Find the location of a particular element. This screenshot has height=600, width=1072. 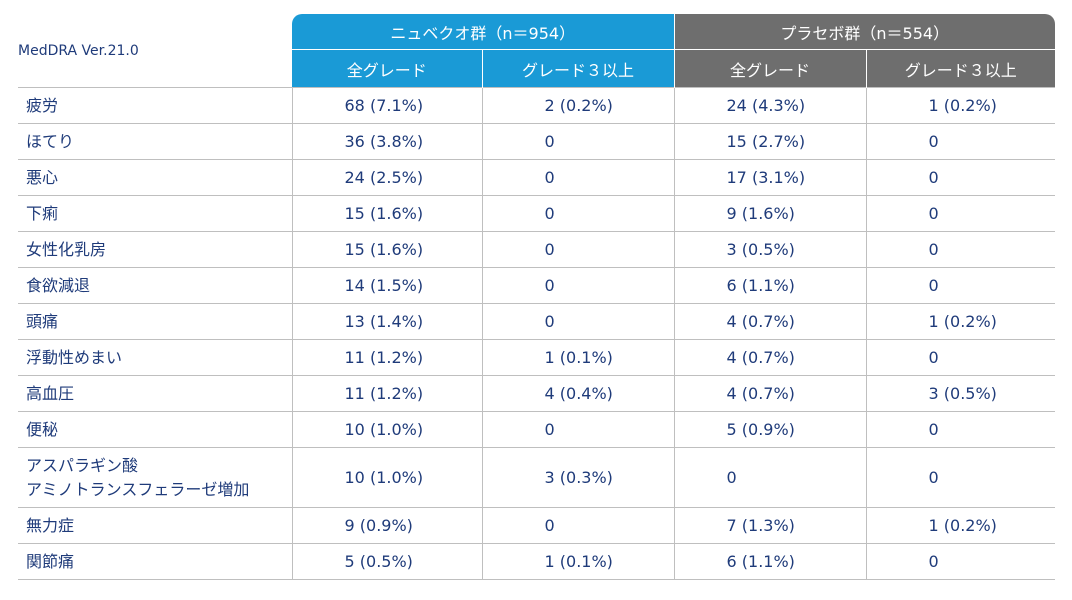

nubeqa-all-grades-value: 15 (1.6%) is located at coordinates (384, 249).